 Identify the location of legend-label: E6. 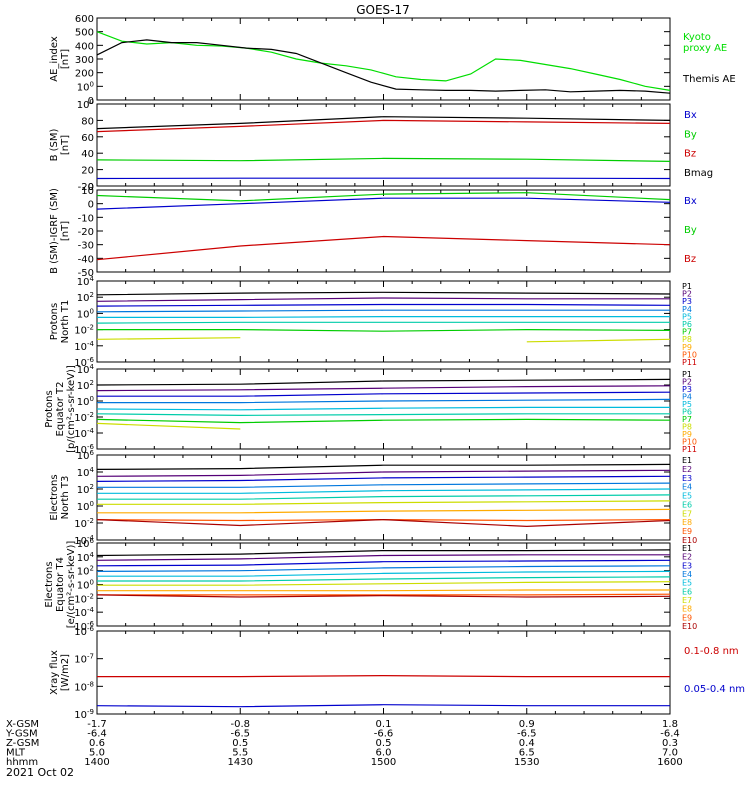
(687, 591).